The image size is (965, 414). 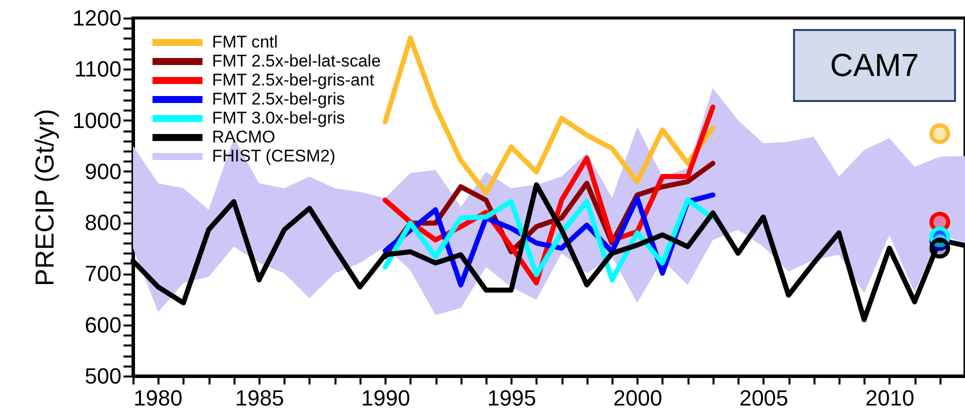 I want to click on x-tick-label: 1980, so click(x=158, y=398).